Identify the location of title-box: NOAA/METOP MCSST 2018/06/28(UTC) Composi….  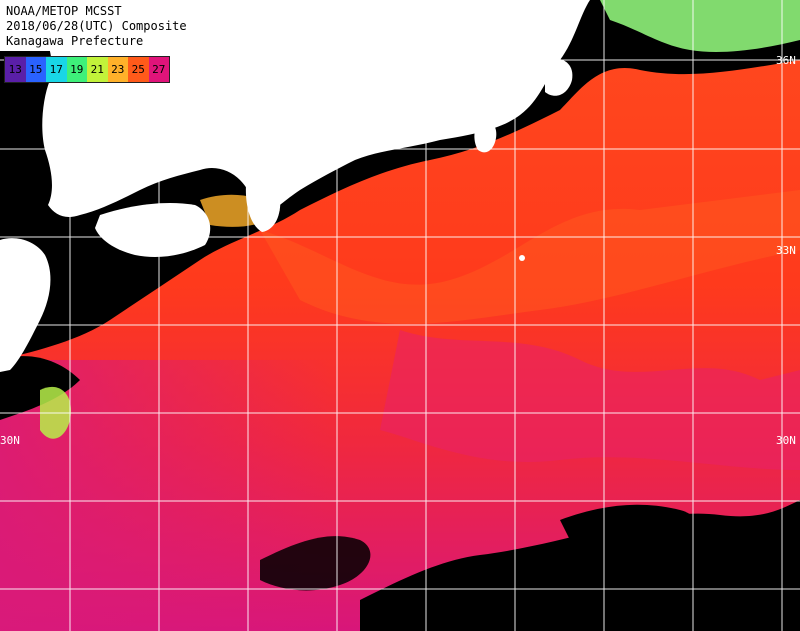
(95, 25).